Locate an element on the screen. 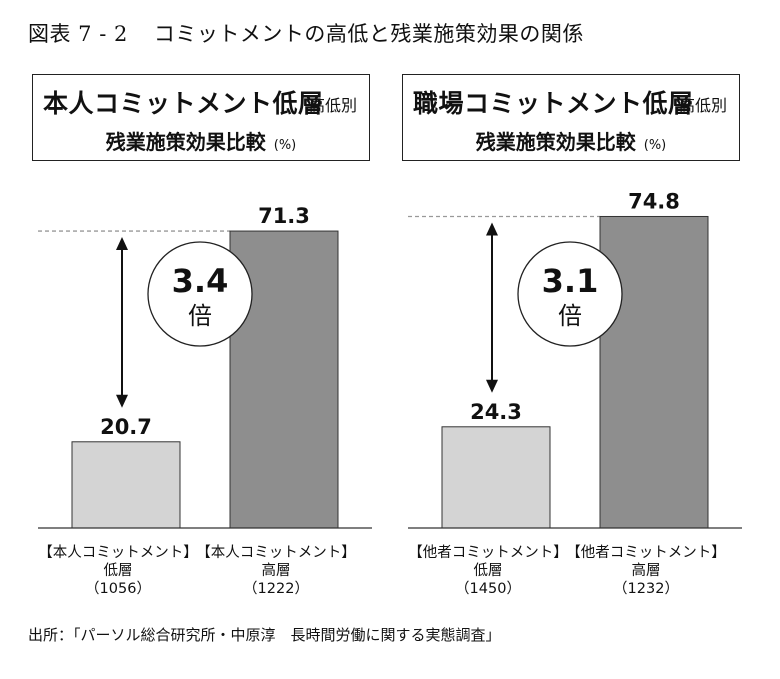 The height and width of the screenshot is (679, 780). data-label: 24.3 is located at coordinates (496, 412).